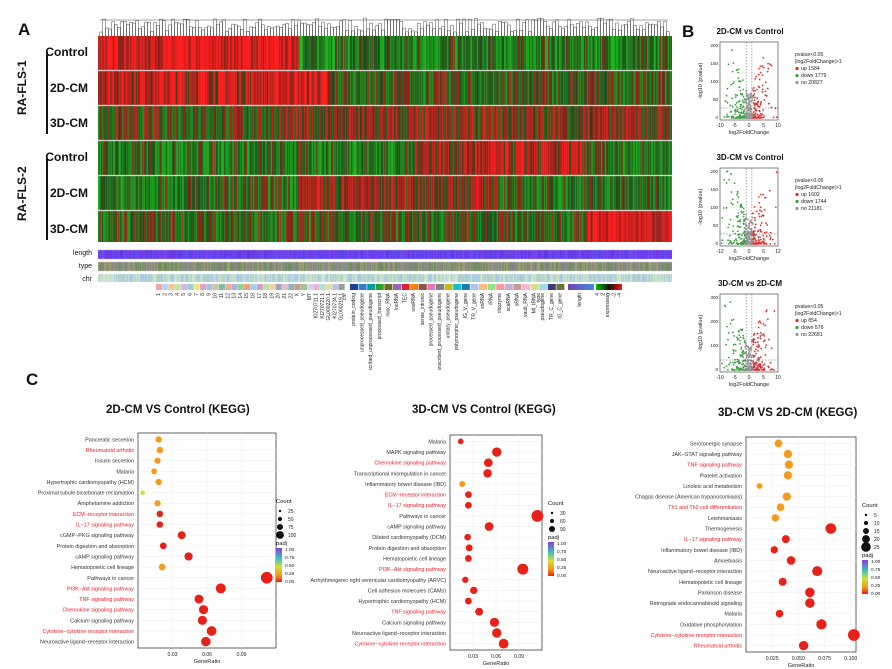 The image size is (892, 669). What do you see at coordinates (384, 27) in the screenshot?
I see `dendrogram-branches` at bounding box center [384, 27].